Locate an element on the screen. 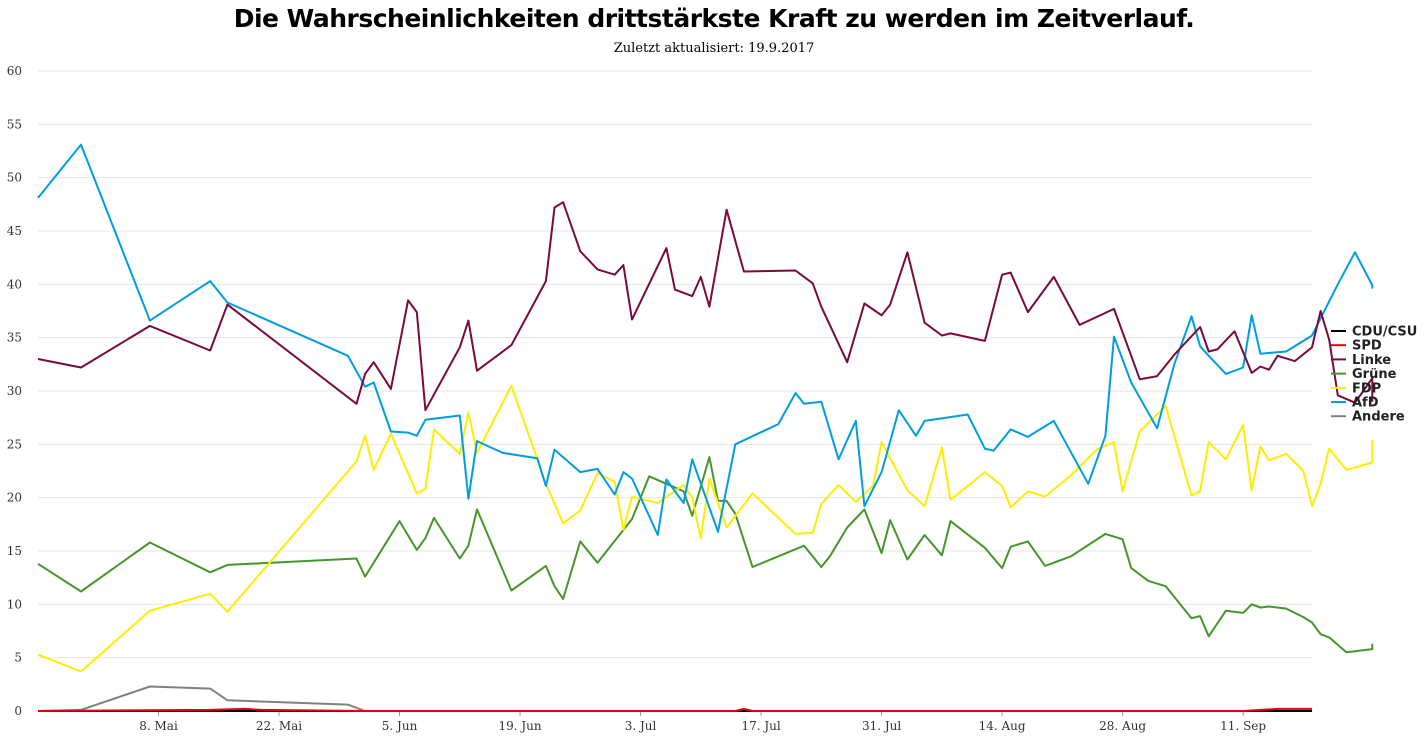 The width and height of the screenshot is (1428, 747). y-tick-label: 55 is located at coordinates (14, 124).